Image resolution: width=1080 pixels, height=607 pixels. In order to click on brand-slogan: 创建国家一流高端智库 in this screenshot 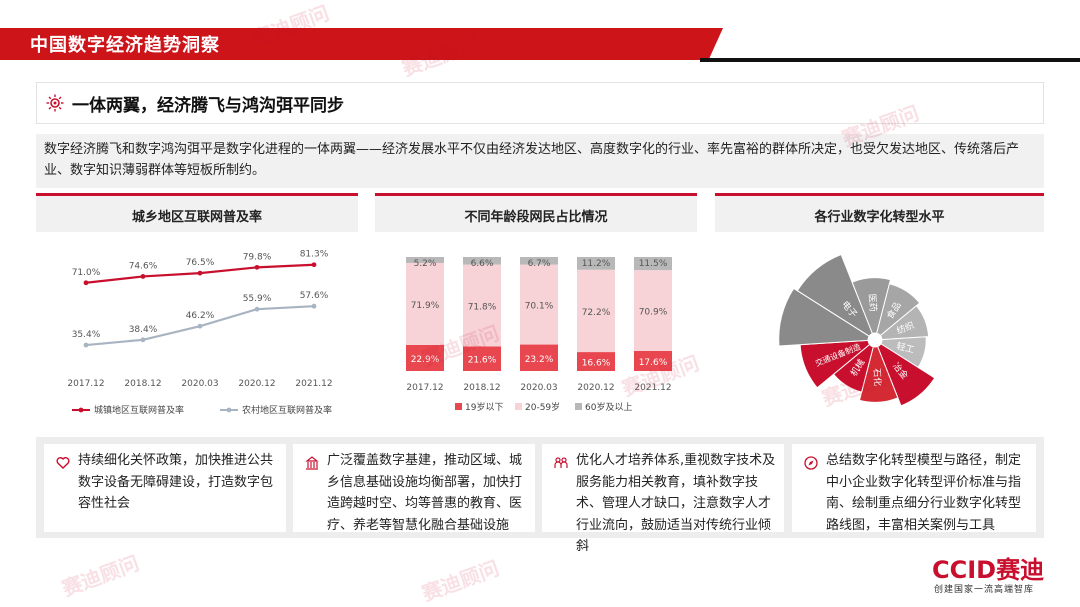, I will do `click(984, 590)`.